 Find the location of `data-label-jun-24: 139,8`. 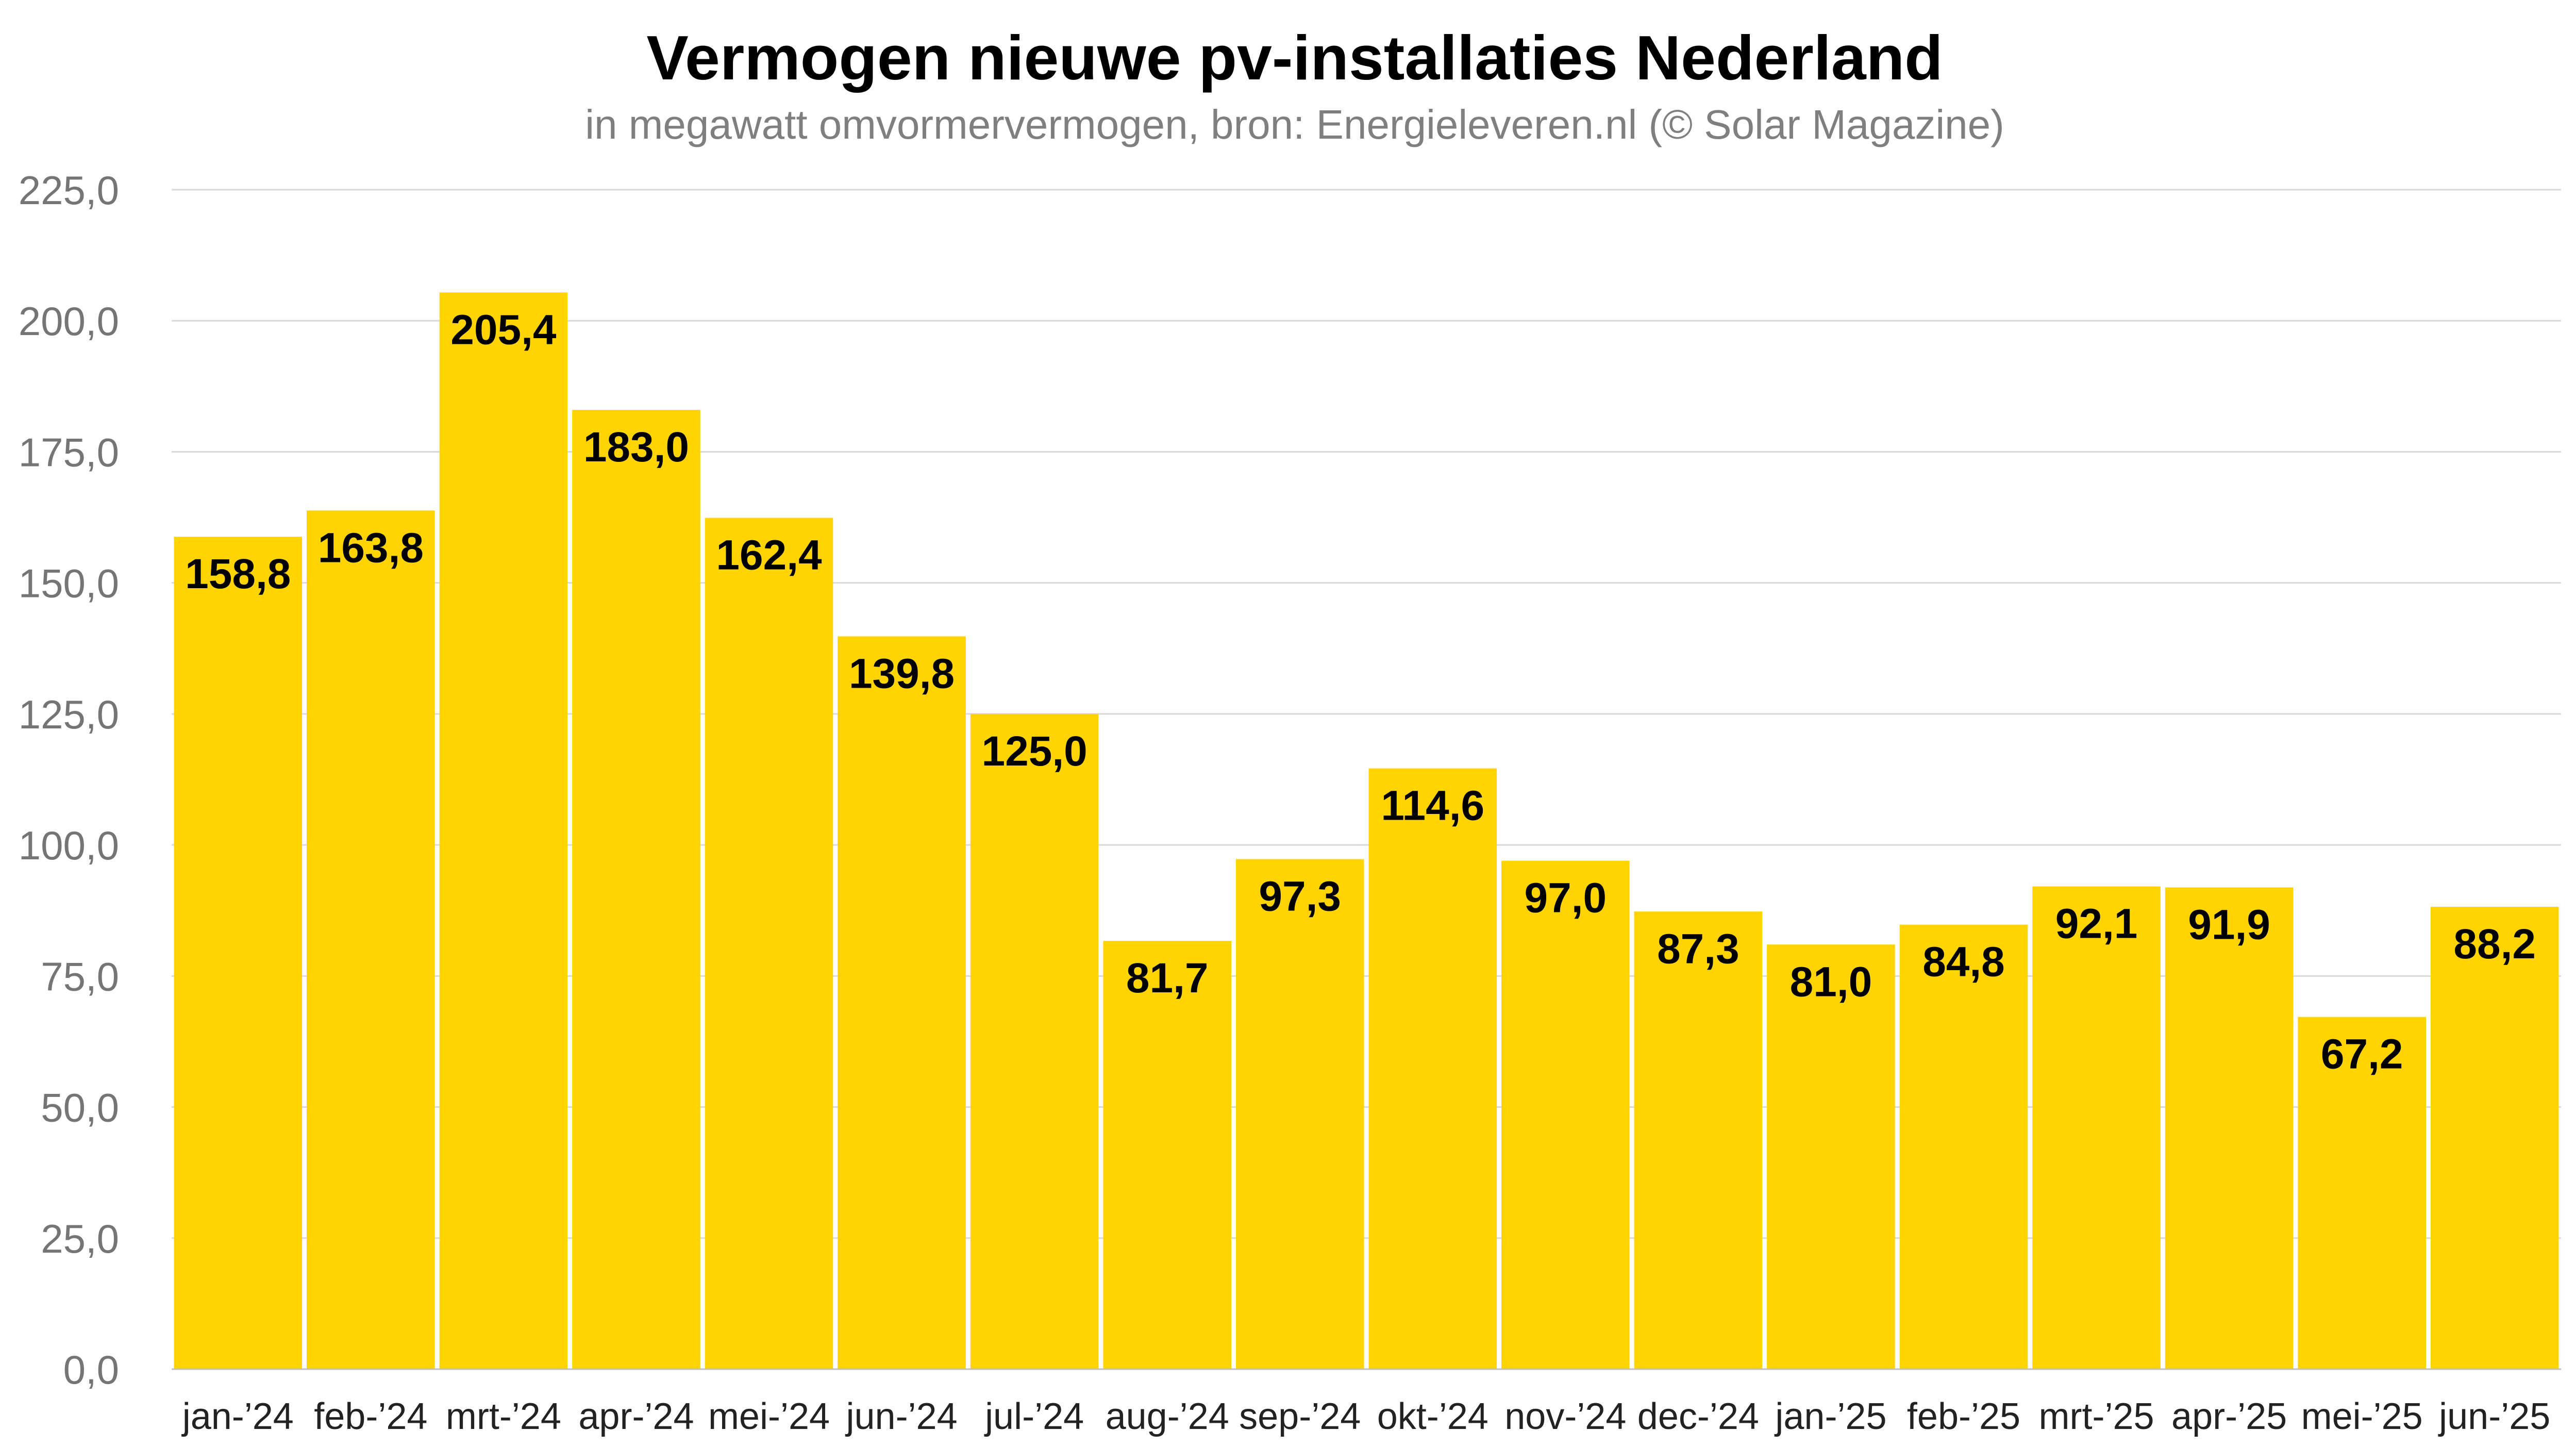

data-label-jun-24: 139,8 is located at coordinates (902, 673).